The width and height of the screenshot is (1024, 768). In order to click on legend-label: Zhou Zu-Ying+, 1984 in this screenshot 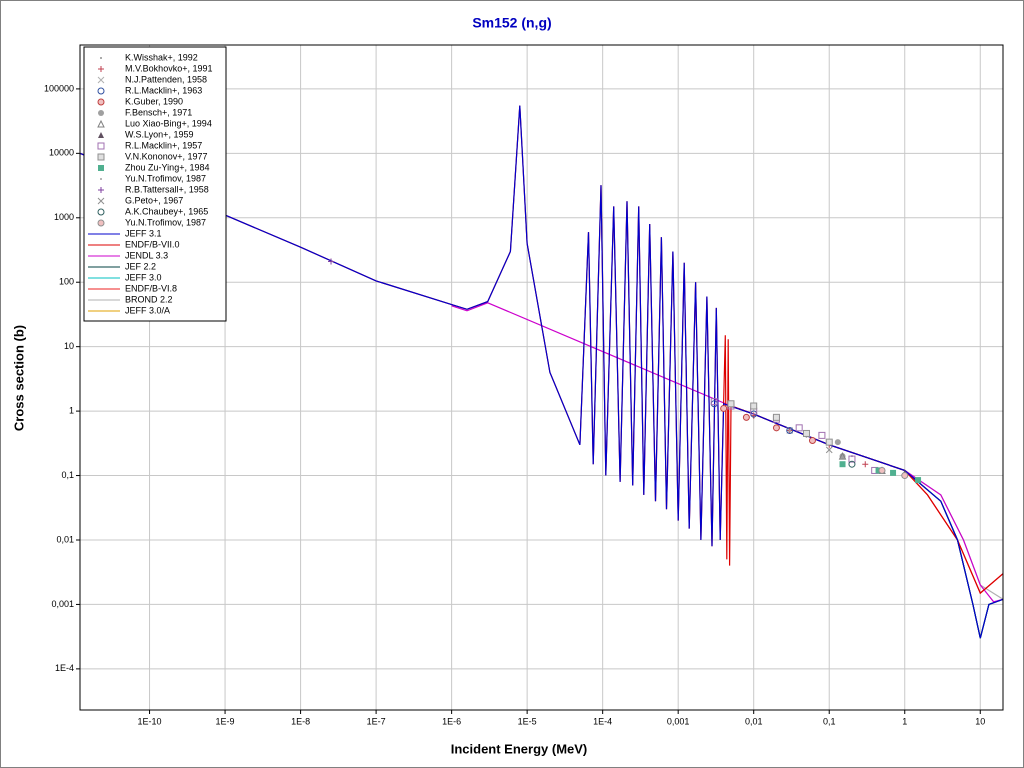, I will do `click(167, 167)`.